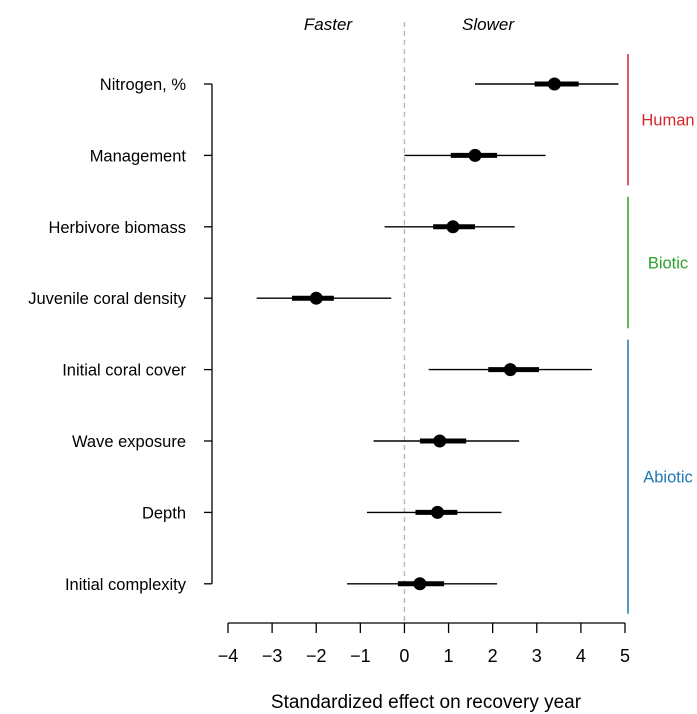 The width and height of the screenshot is (697, 714). I want to click on x-axis: −4 −3 −2 −1 0 1 2 3 4 5, so click(424, 644).